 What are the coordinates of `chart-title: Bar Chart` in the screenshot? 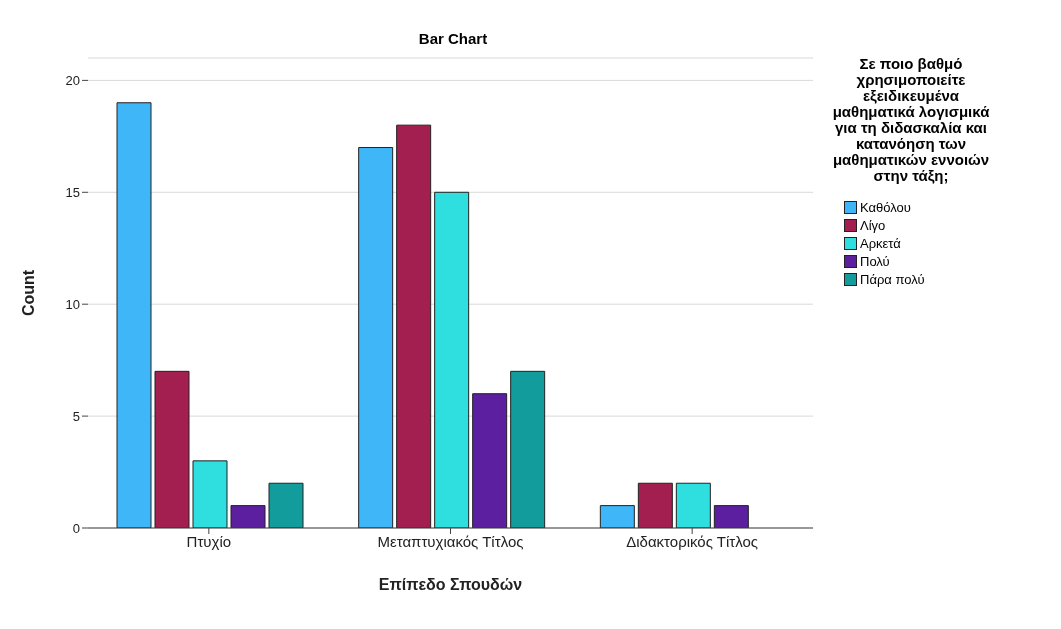 It's located at (453, 38).